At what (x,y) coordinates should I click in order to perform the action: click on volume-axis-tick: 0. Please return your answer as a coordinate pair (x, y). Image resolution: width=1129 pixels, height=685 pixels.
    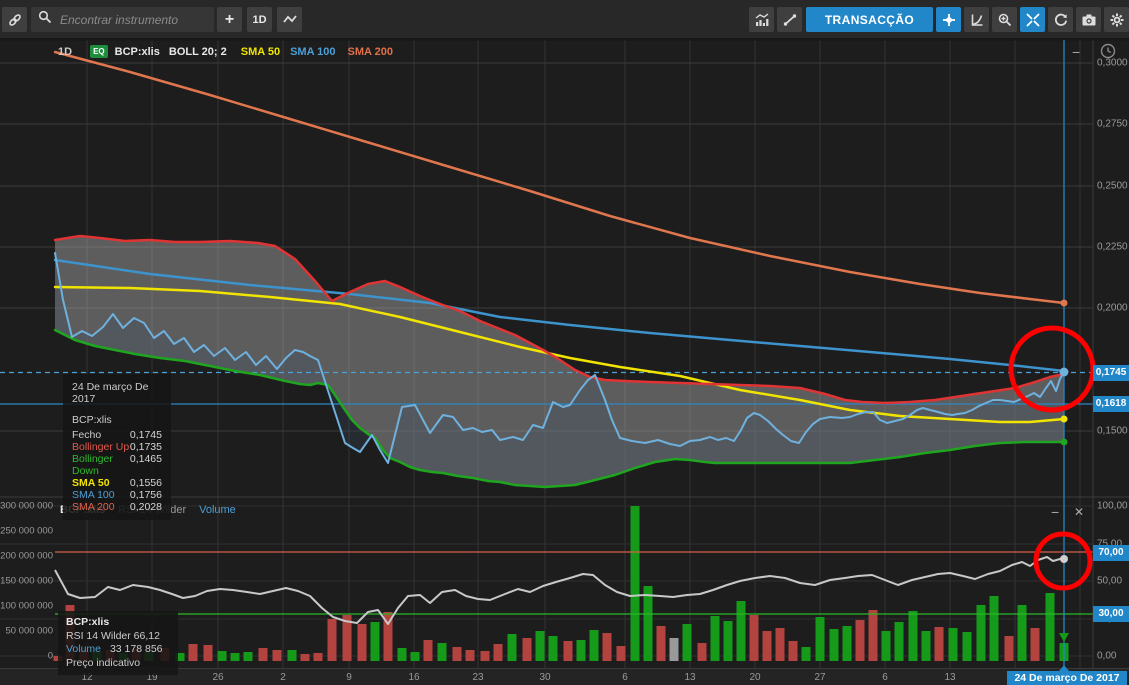
    Looking at the image, I should click on (50, 656).